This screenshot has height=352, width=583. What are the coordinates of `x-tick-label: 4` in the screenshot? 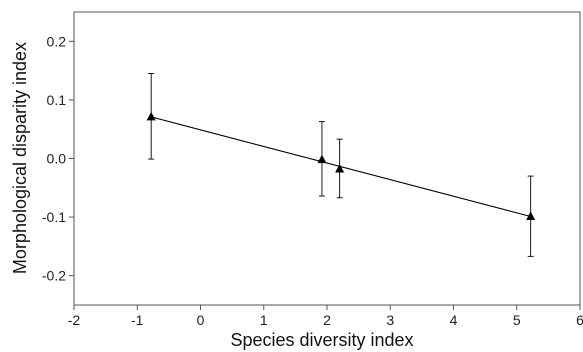 It's located at (454, 320).